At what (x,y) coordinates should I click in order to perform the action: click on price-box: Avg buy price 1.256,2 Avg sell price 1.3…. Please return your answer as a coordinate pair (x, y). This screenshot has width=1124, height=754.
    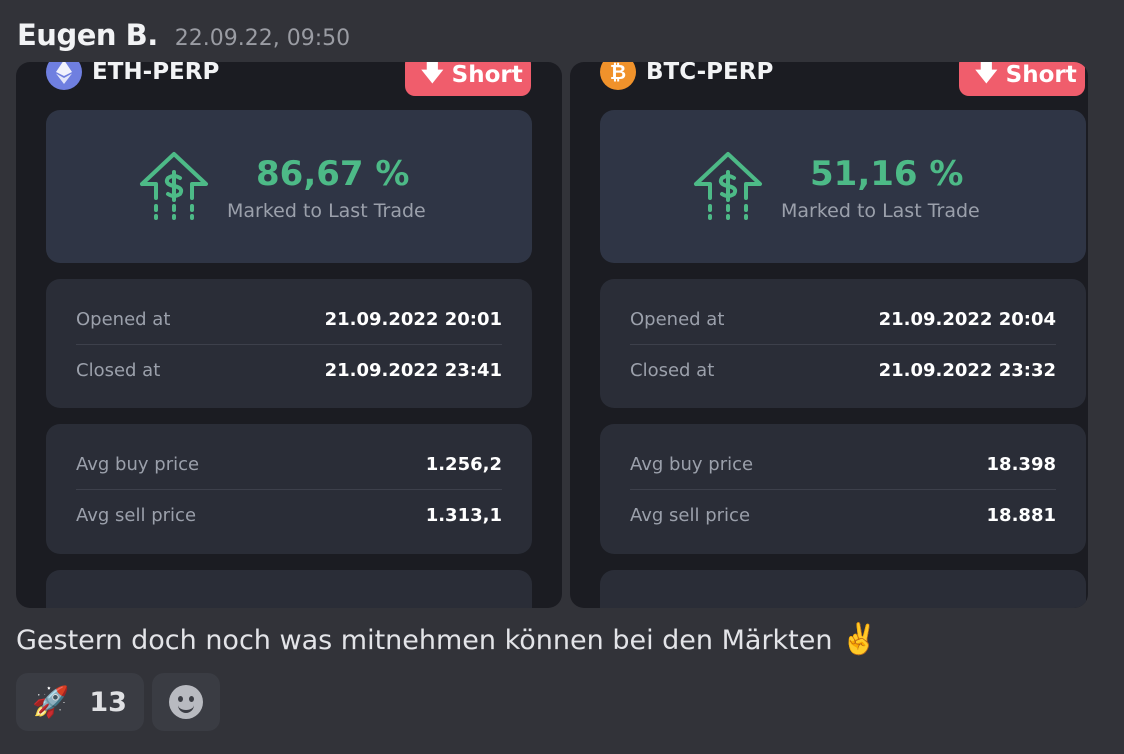
    Looking at the image, I should click on (289, 489).